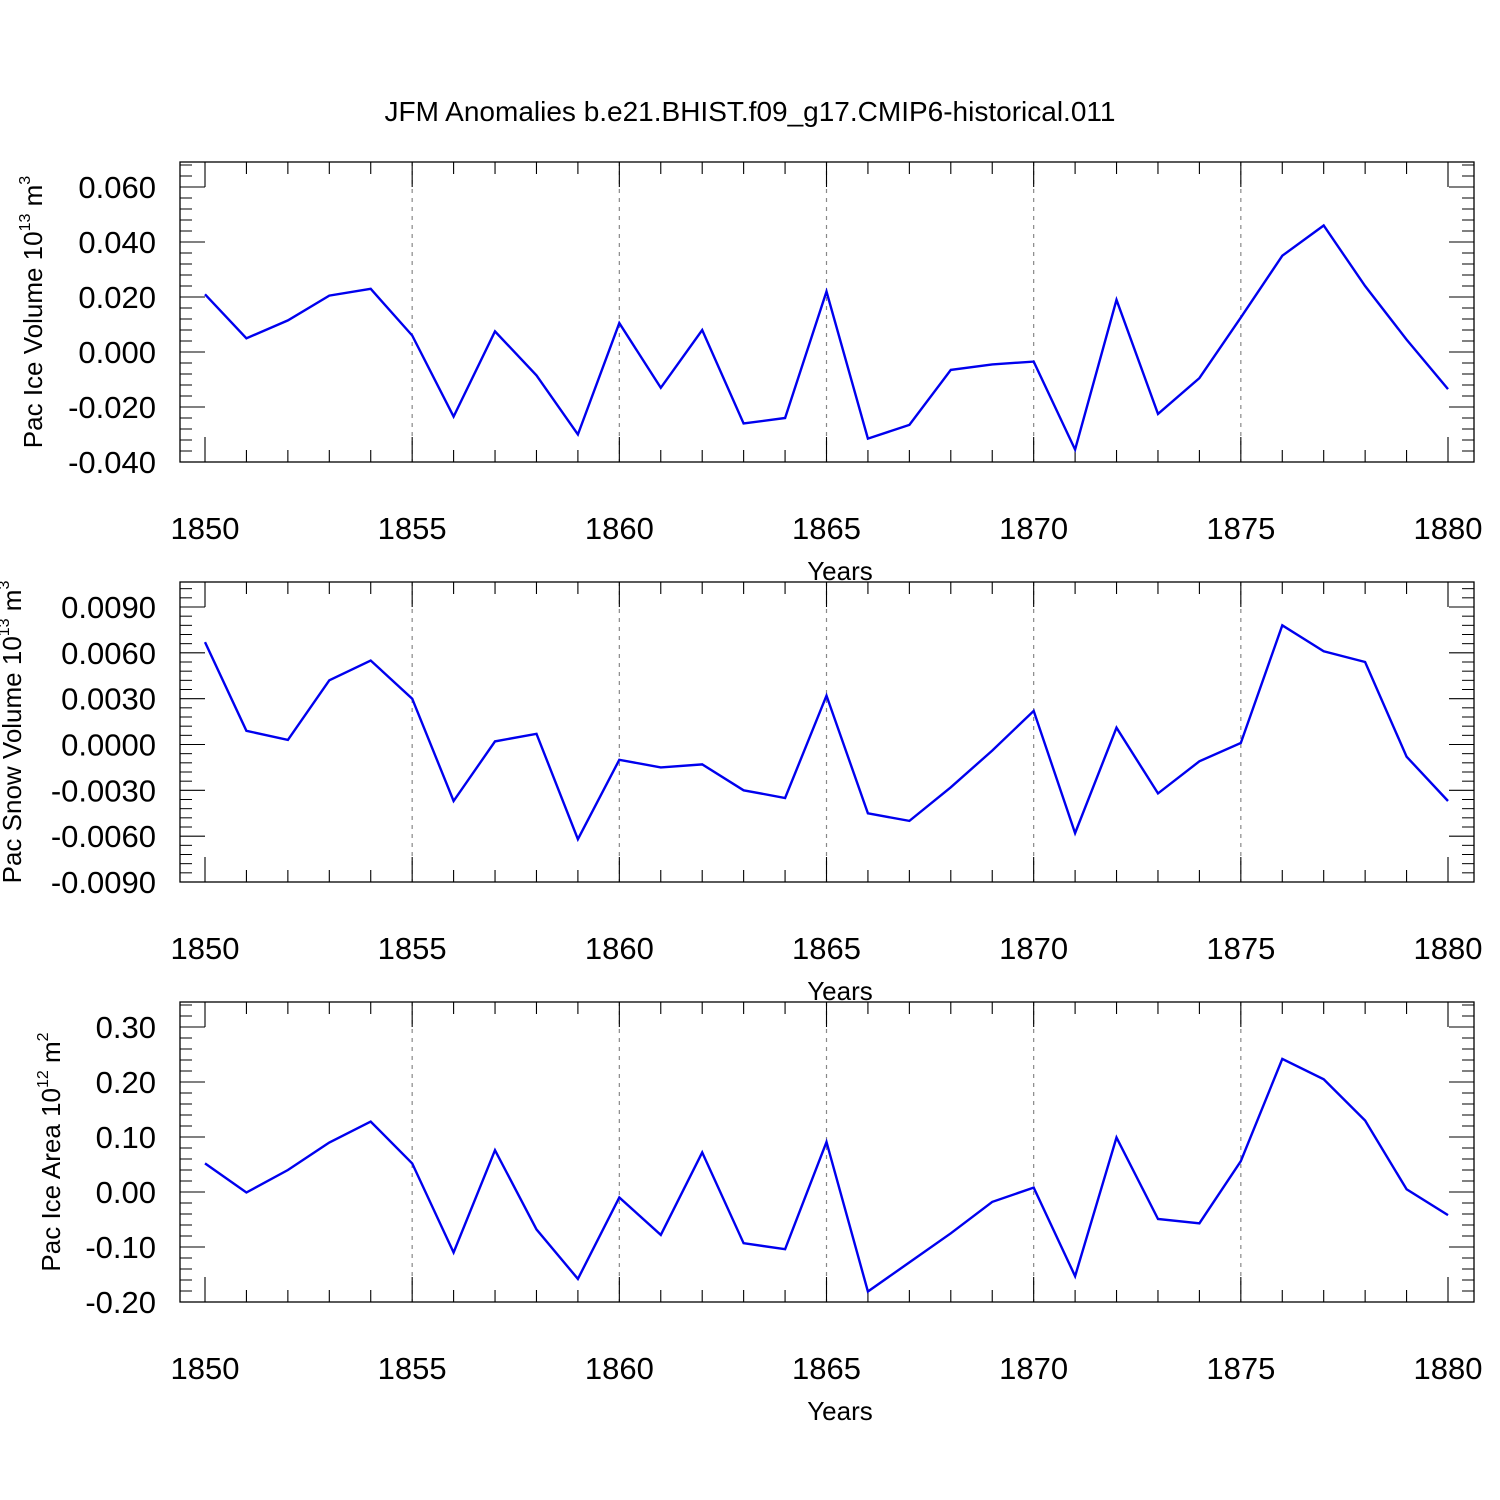  What do you see at coordinates (117, 187) in the screenshot?
I see `y-tick-label: 0.060` at bounding box center [117, 187].